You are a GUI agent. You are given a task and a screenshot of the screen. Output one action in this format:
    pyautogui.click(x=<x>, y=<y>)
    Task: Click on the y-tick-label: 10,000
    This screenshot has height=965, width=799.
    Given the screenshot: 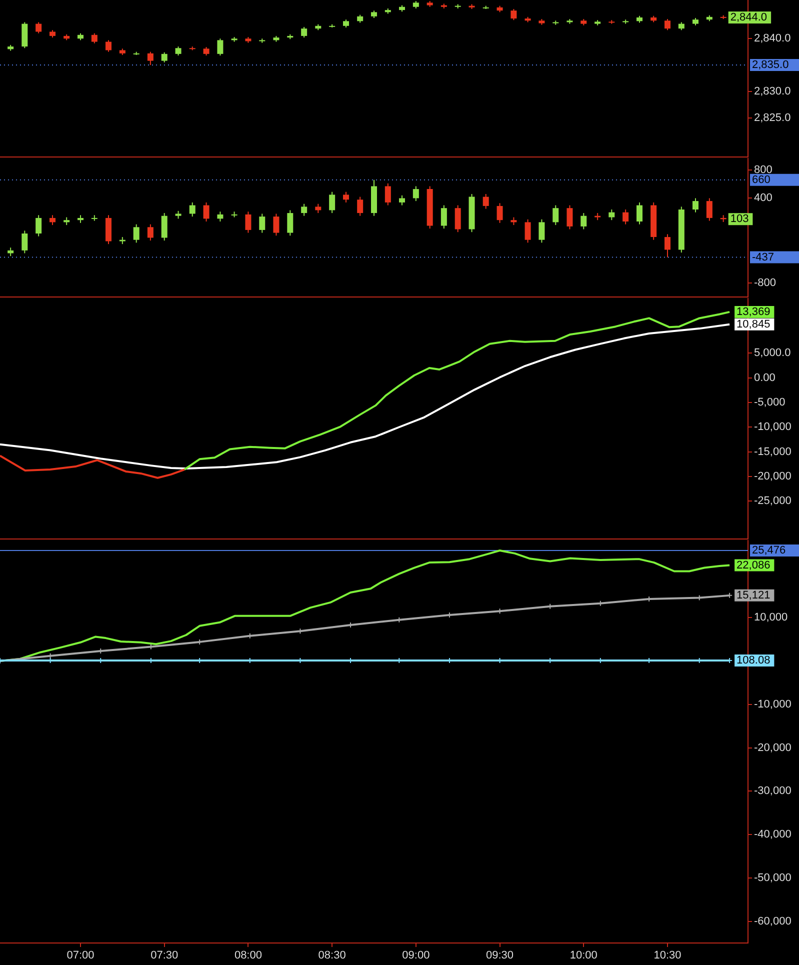 What is the action you would take?
    pyautogui.click(x=771, y=618)
    